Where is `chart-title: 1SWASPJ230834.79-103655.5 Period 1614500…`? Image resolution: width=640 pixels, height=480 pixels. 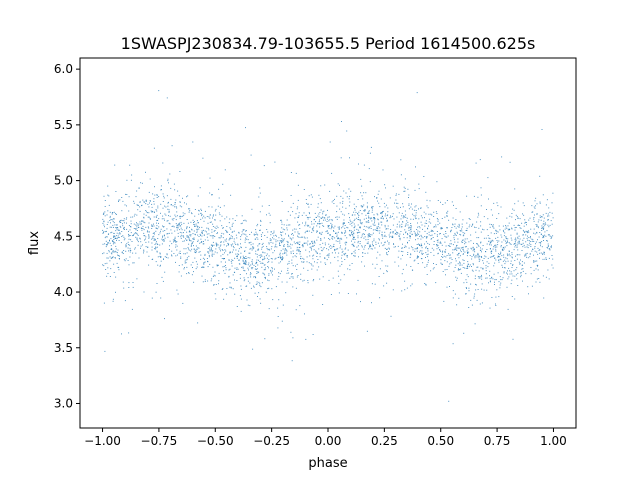 chart-title: 1SWASPJ230834.79-103655.5 Period 1614500… is located at coordinates (328, 43).